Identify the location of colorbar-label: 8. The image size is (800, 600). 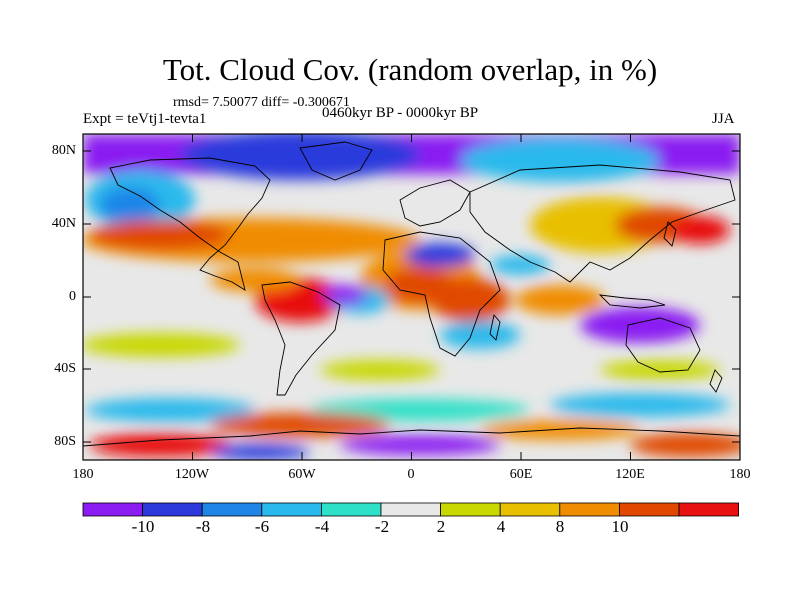
(560, 526).